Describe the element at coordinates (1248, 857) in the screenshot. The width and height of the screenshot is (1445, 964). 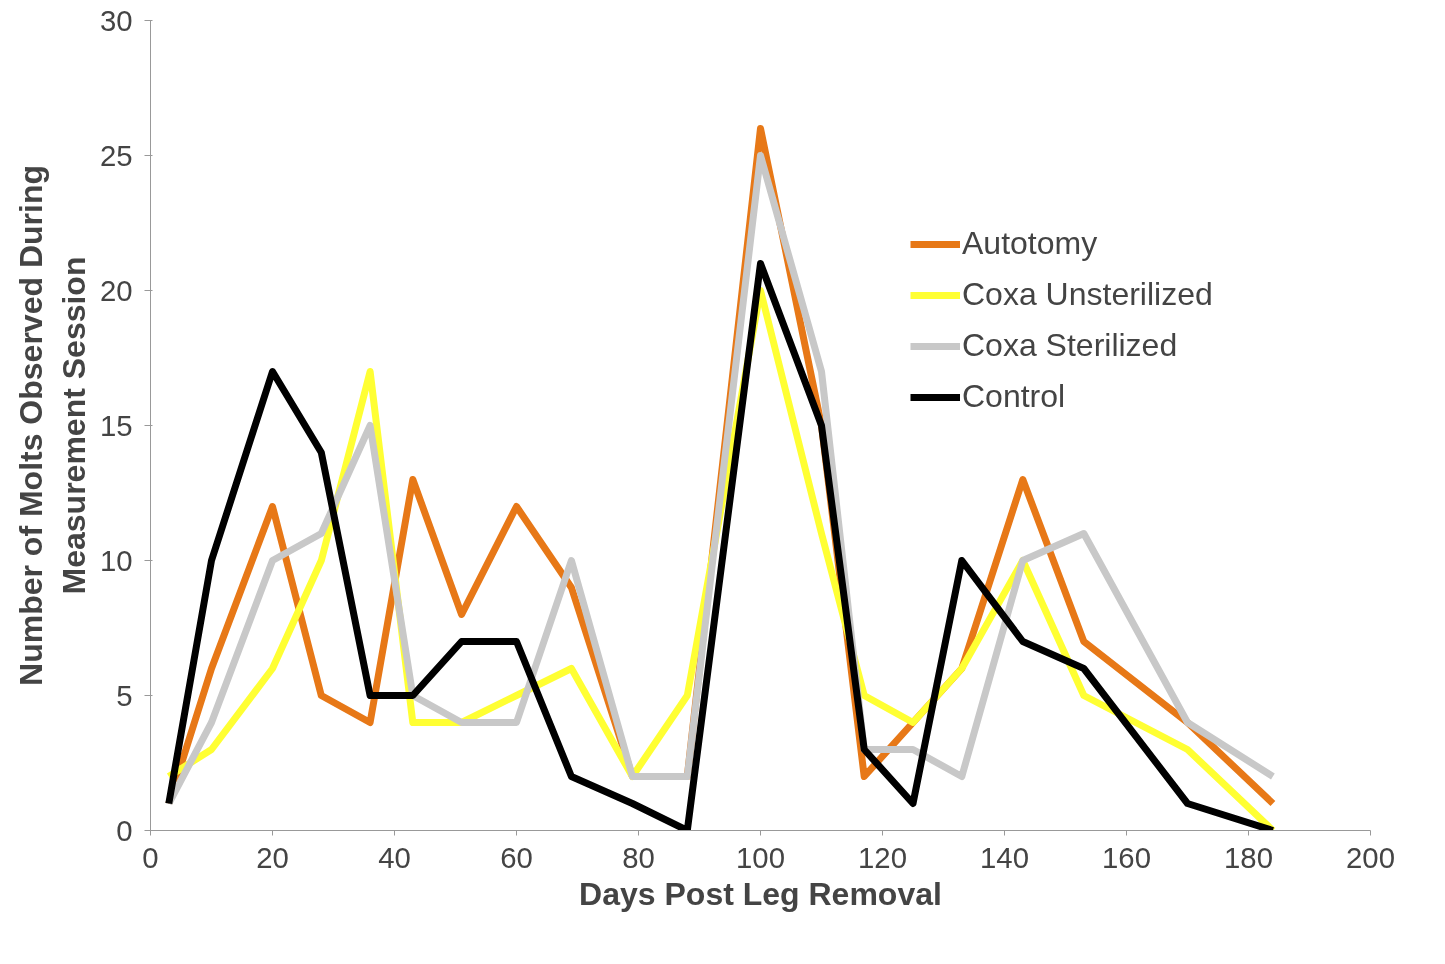
I see `x-tick-label: 180` at that location.